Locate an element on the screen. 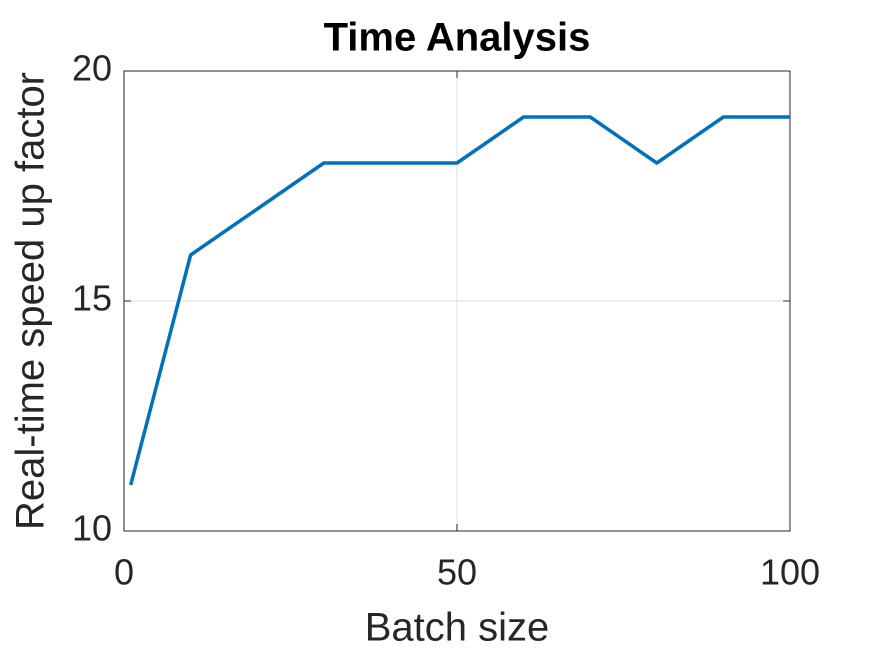 The width and height of the screenshot is (875, 656). x-tick-label: 0 is located at coordinates (124, 572).